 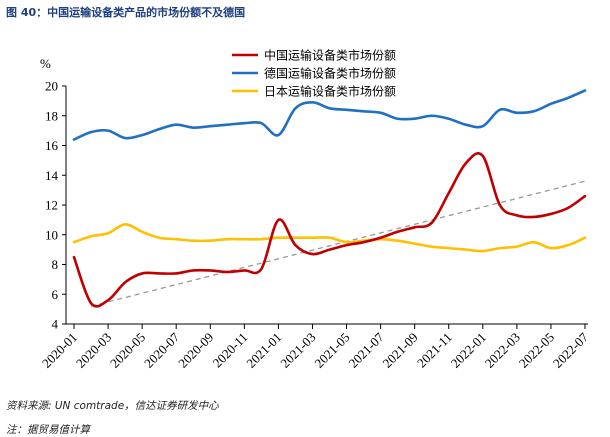 What do you see at coordinates (51, 86) in the screenshot?
I see `y-tick-label: 20` at bounding box center [51, 86].